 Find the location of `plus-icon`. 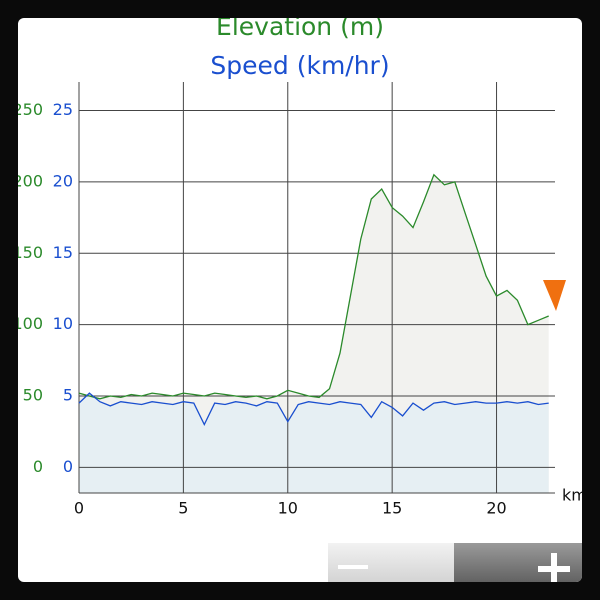

plus-icon is located at coordinates (554, 567).